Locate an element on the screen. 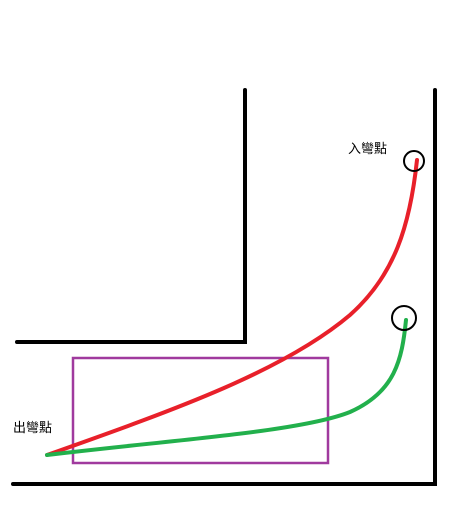 This screenshot has width=455, height=509. entry-point-label: 入彎點 is located at coordinates (368, 149).